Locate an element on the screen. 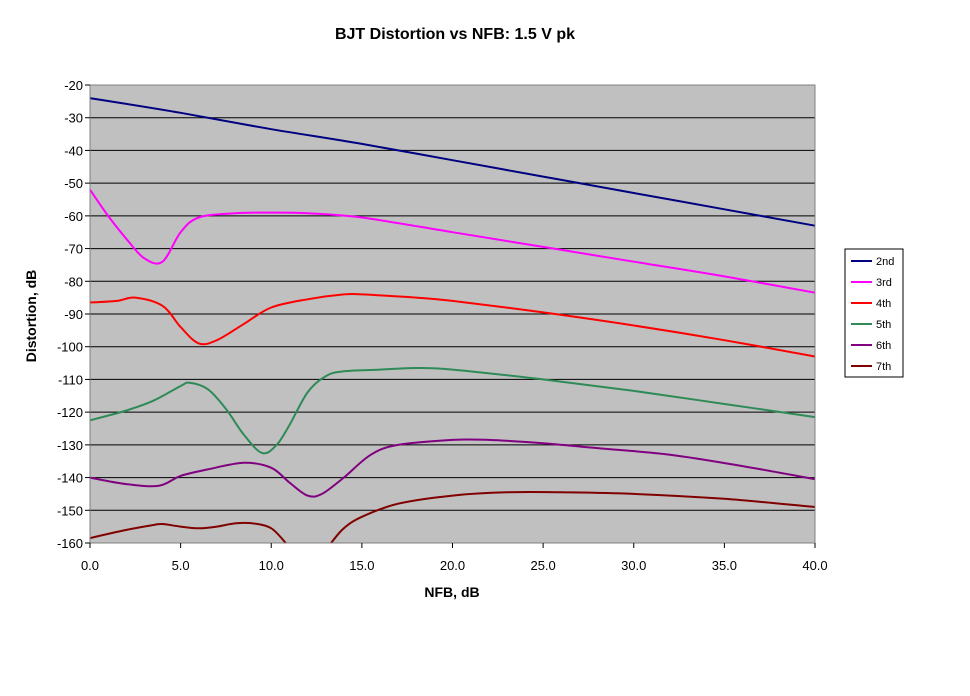 The height and width of the screenshot is (696, 970). y-tick-label: -160 is located at coordinates (70, 543).